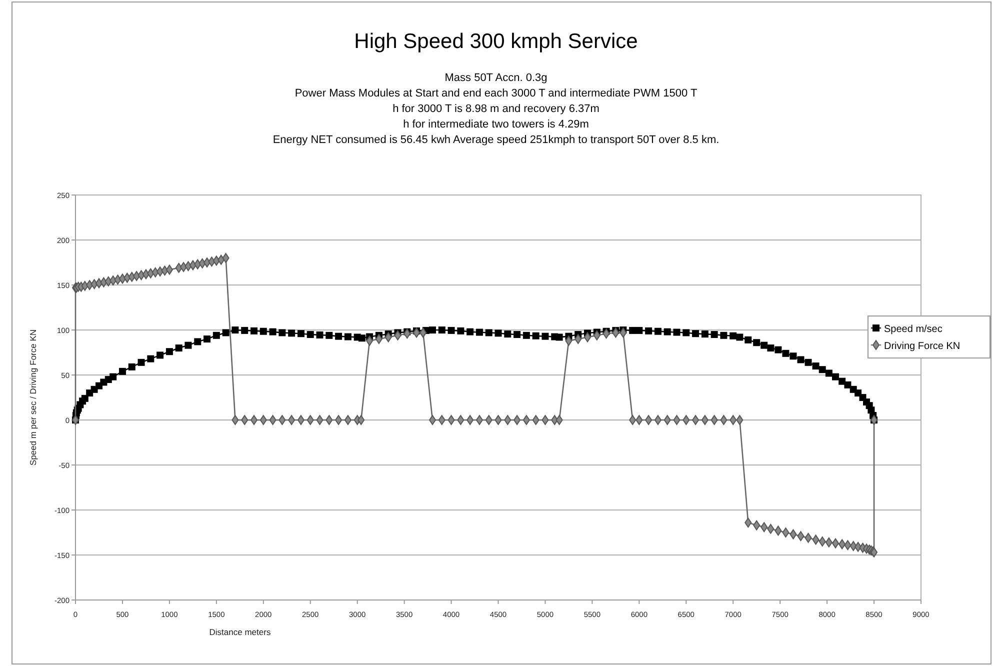  Describe the element at coordinates (33, 397) in the screenshot. I see `y-axis-title: Speed m per sec / Driving Force KN` at that location.